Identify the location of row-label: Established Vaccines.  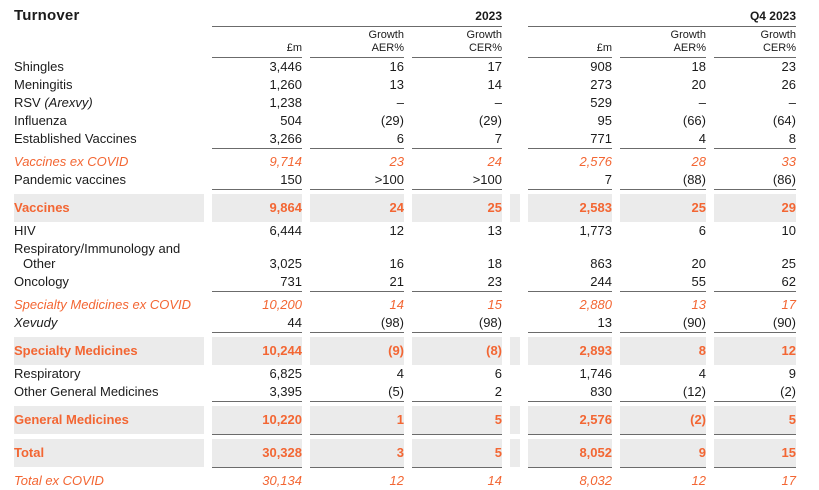
(109, 139).